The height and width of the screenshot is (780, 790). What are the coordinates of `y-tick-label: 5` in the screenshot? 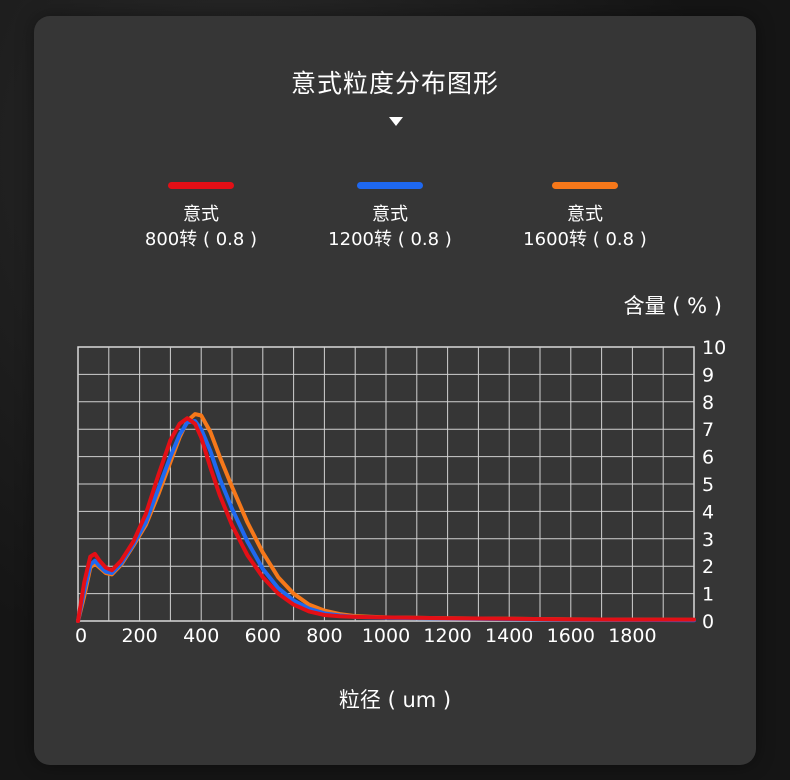 It's located at (708, 485).